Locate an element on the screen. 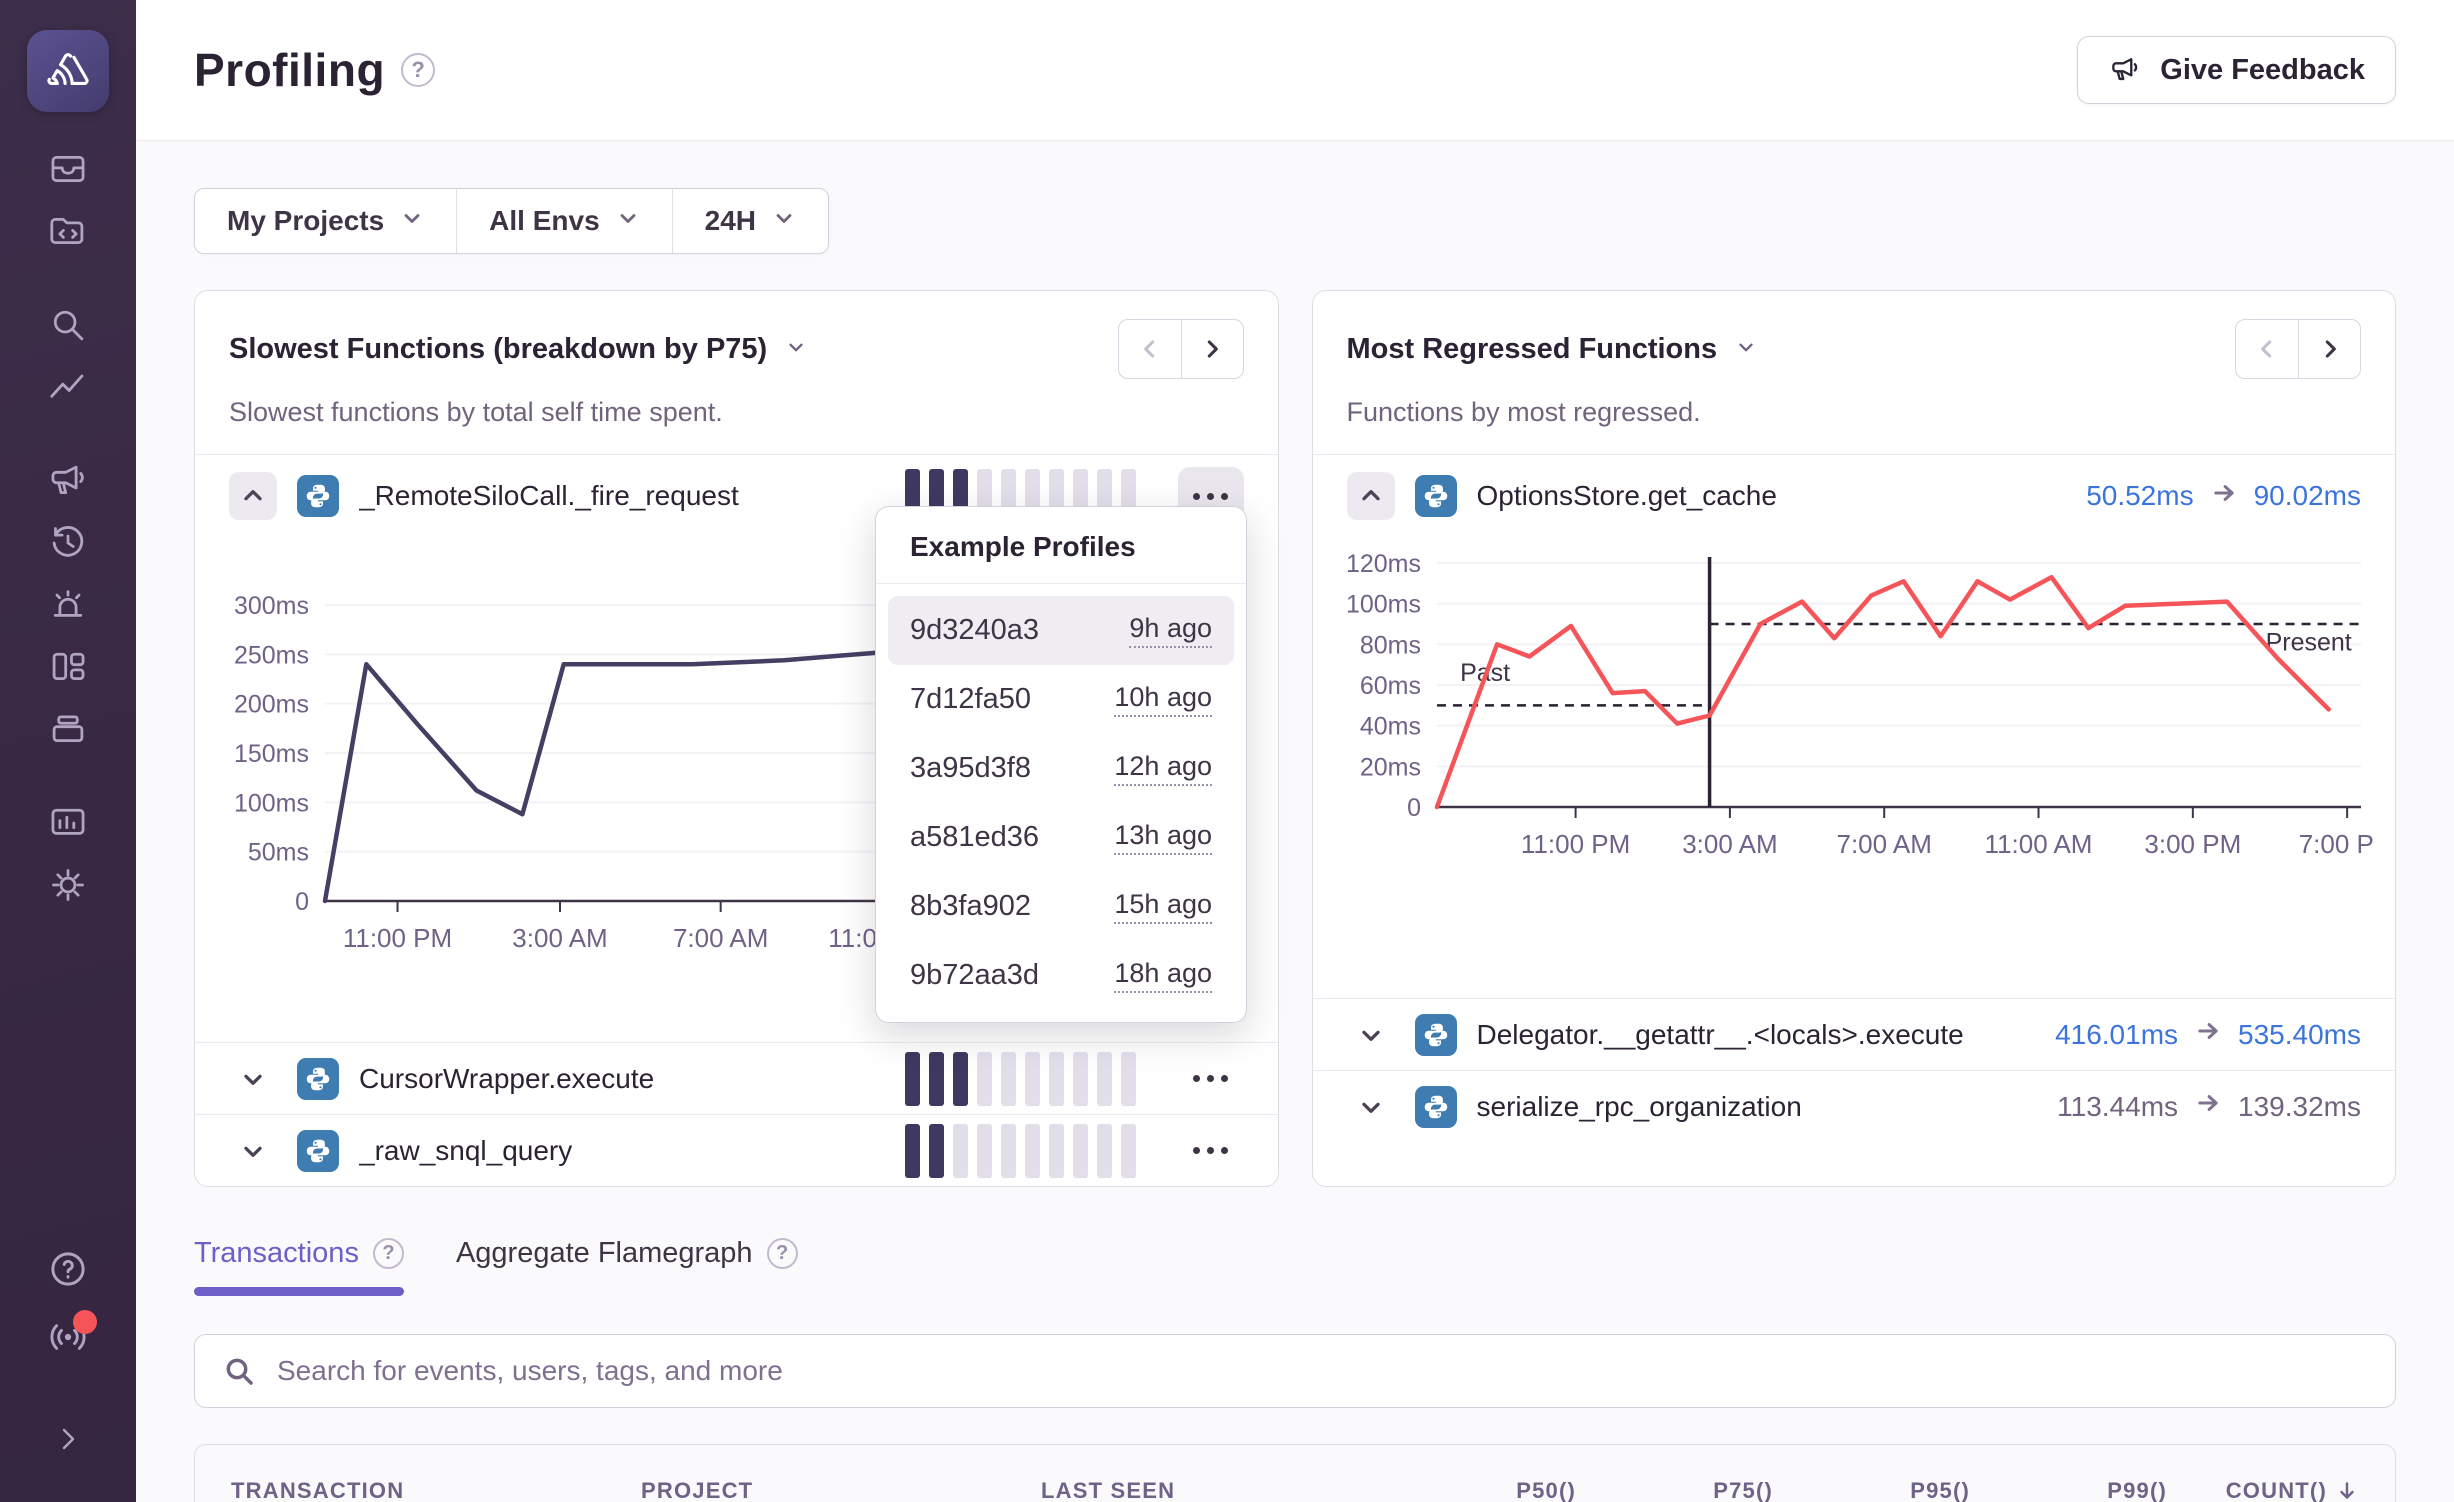  help-icon is located at coordinates (68, 1269).